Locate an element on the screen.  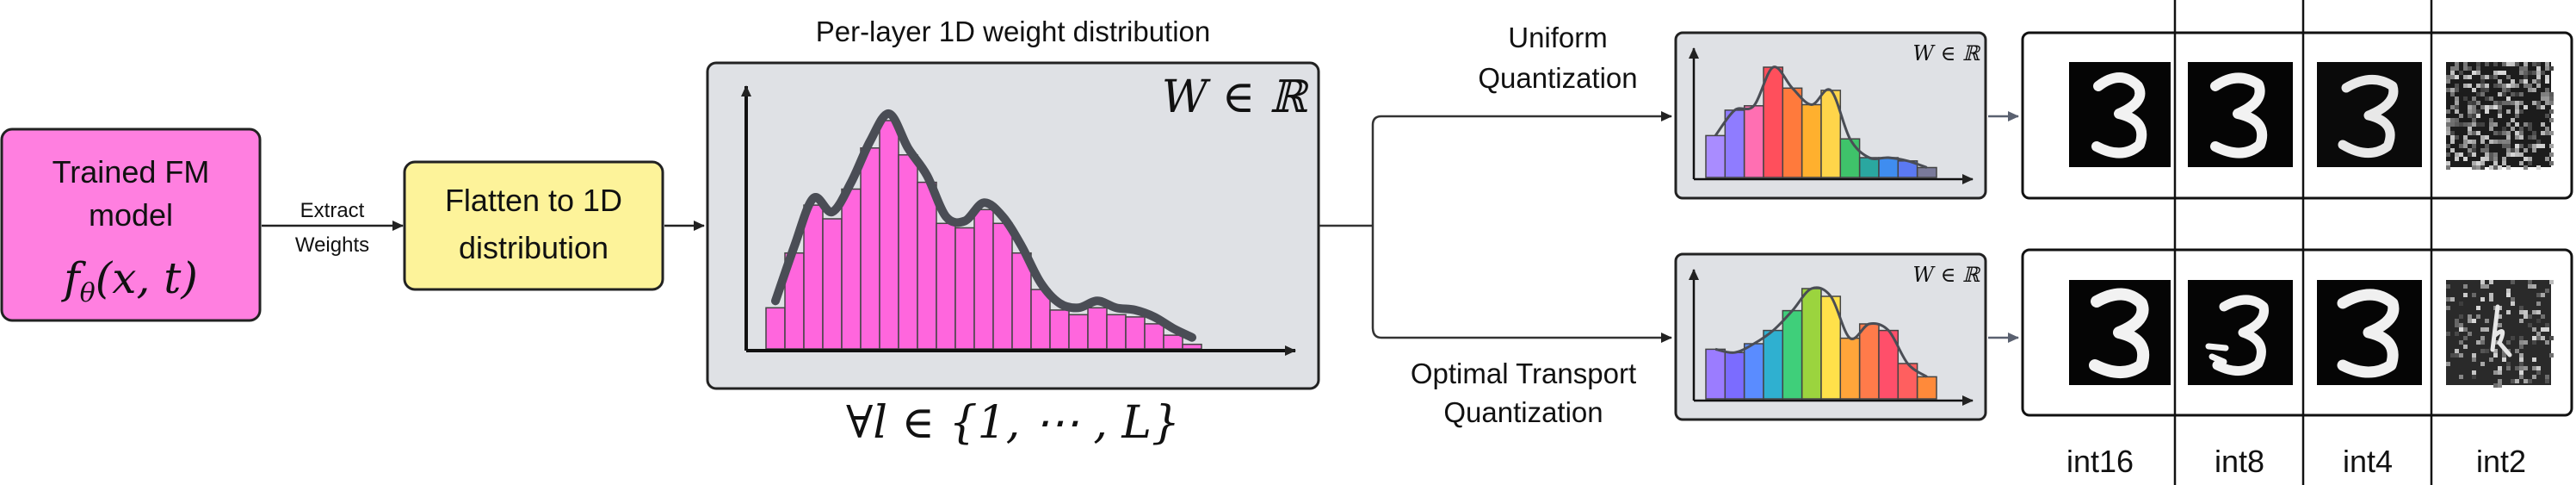
ot-int4-sample is located at coordinates (2369, 333).